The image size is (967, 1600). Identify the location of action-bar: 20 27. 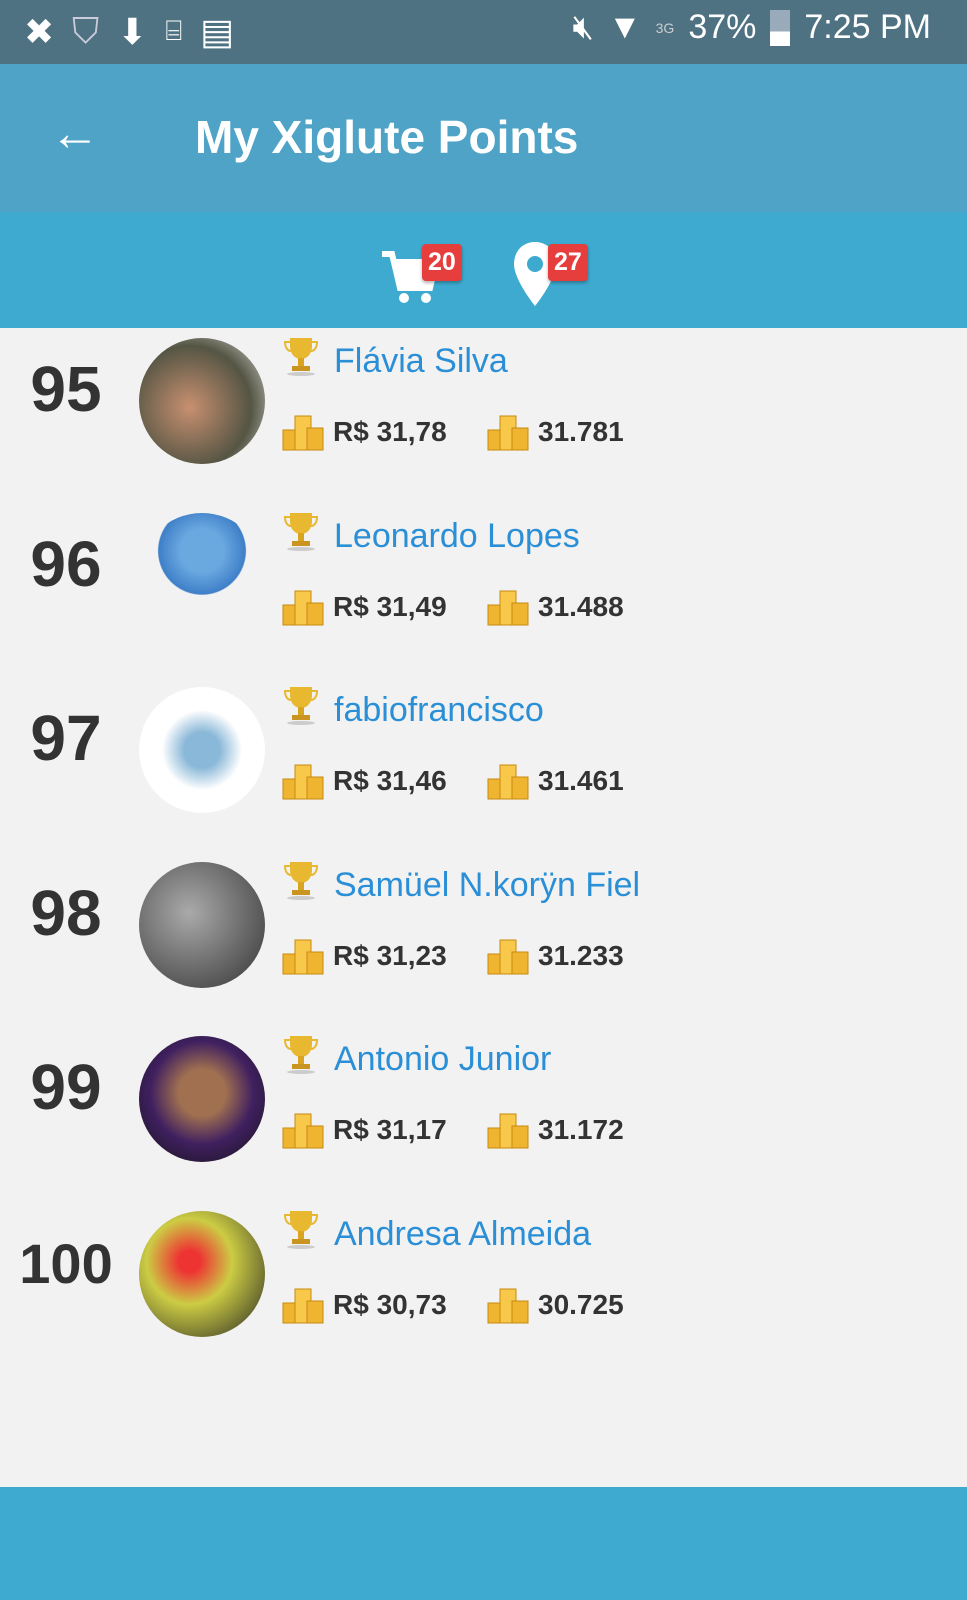
(483, 270).